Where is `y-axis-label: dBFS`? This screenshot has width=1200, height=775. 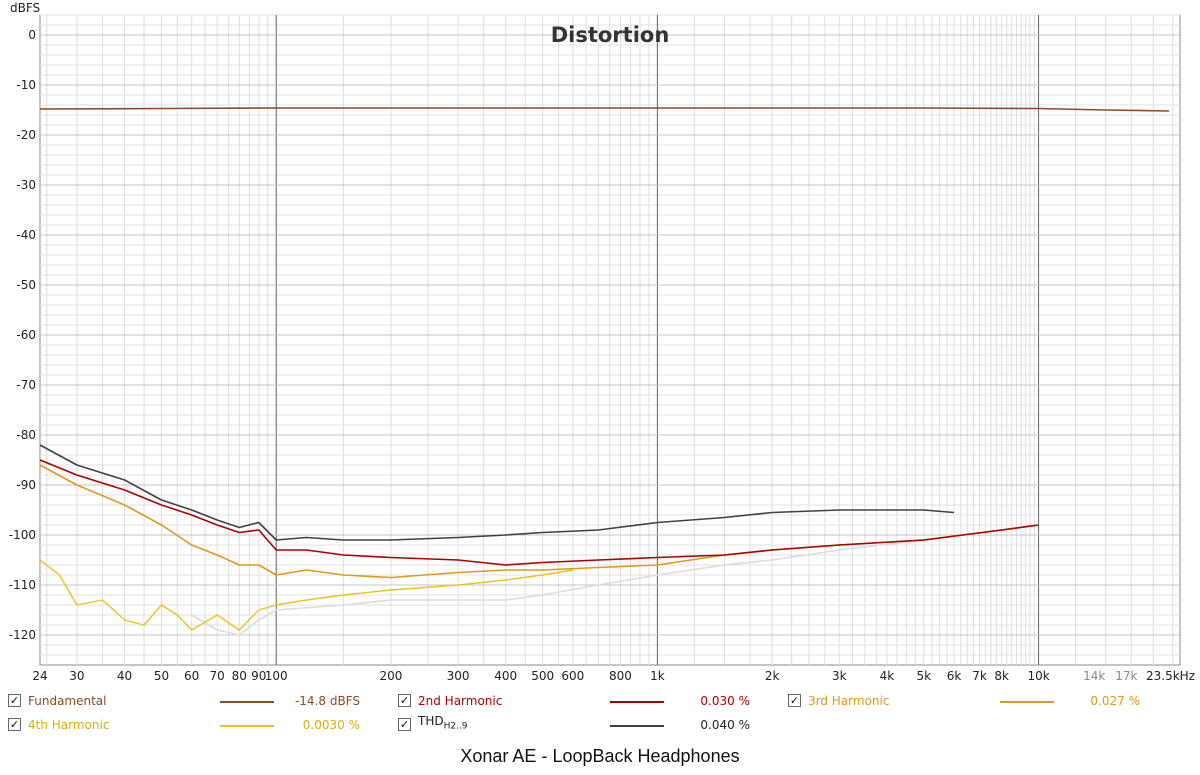
y-axis-label: dBFS is located at coordinates (25, 8).